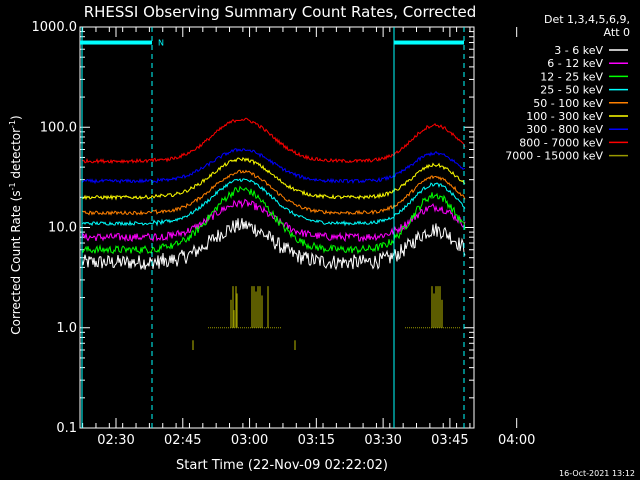  I want to click on y-tick-label: 1.0, so click(66, 328).